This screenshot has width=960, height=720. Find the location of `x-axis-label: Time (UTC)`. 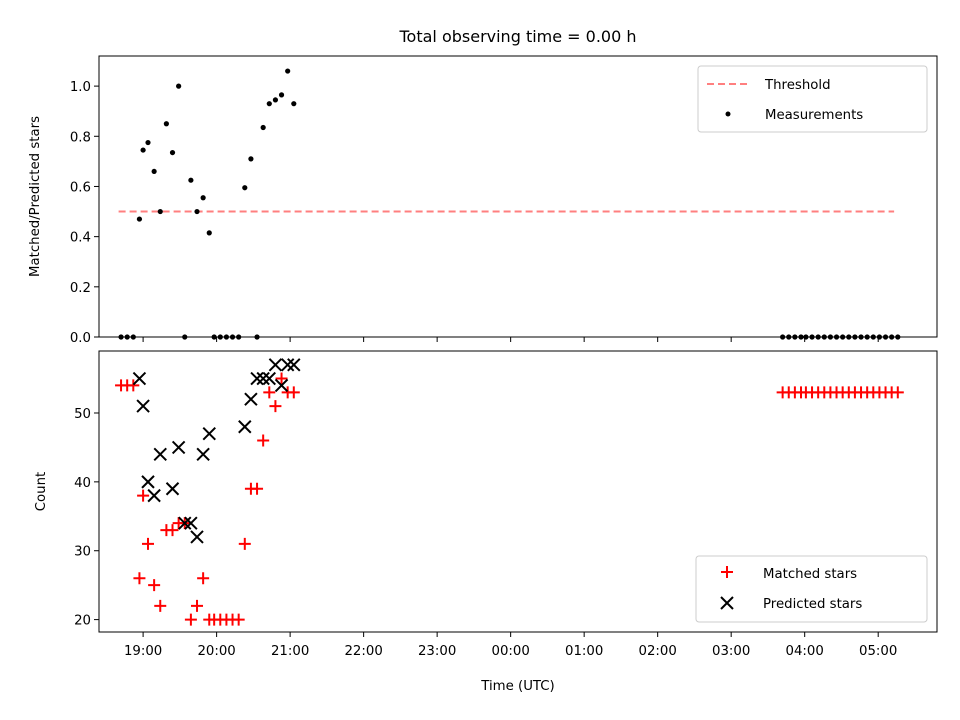

x-axis-label: Time (UTC) is located at coordinates (517, 686).